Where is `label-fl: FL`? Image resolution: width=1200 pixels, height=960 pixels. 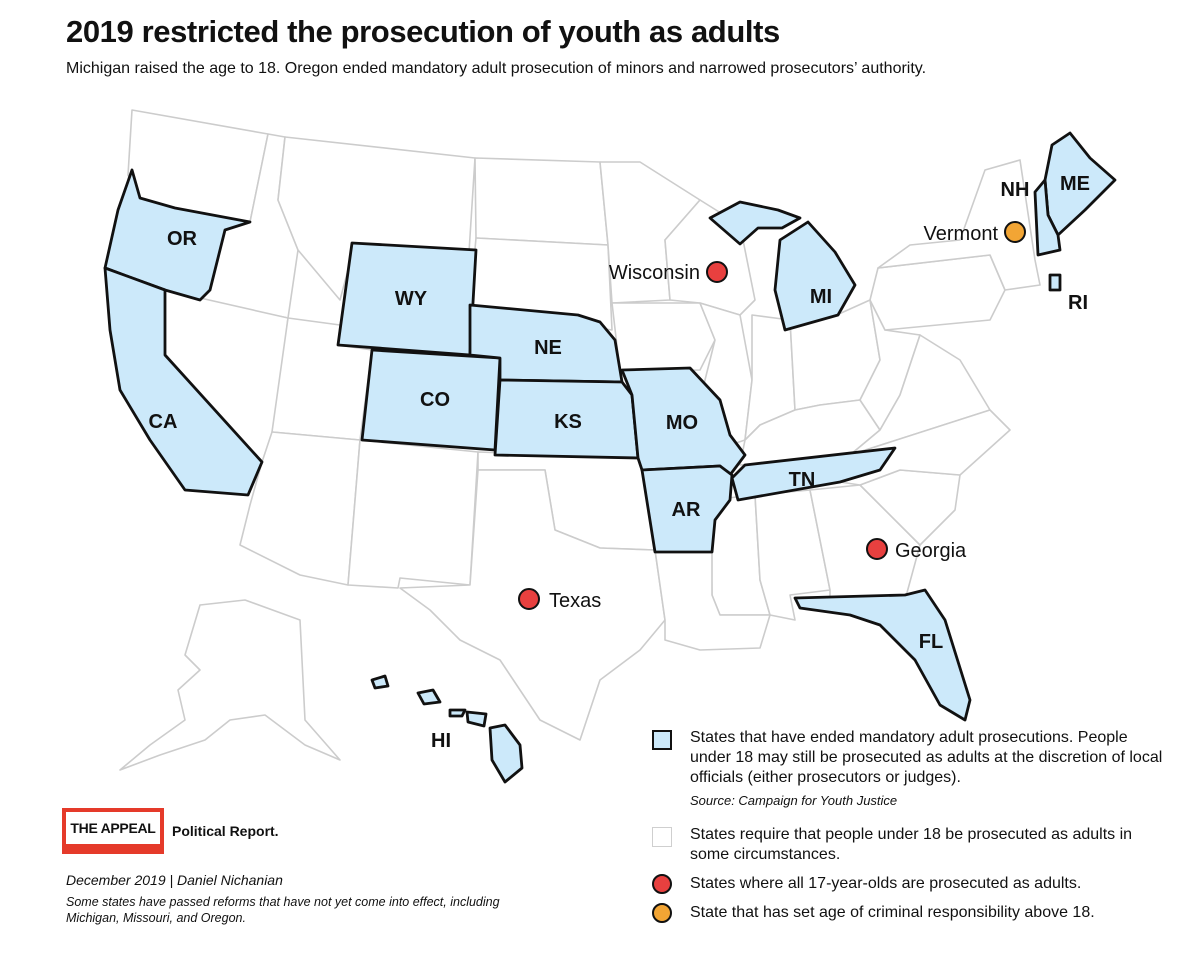 label-fl: FL is located at coordinates (931, 642).